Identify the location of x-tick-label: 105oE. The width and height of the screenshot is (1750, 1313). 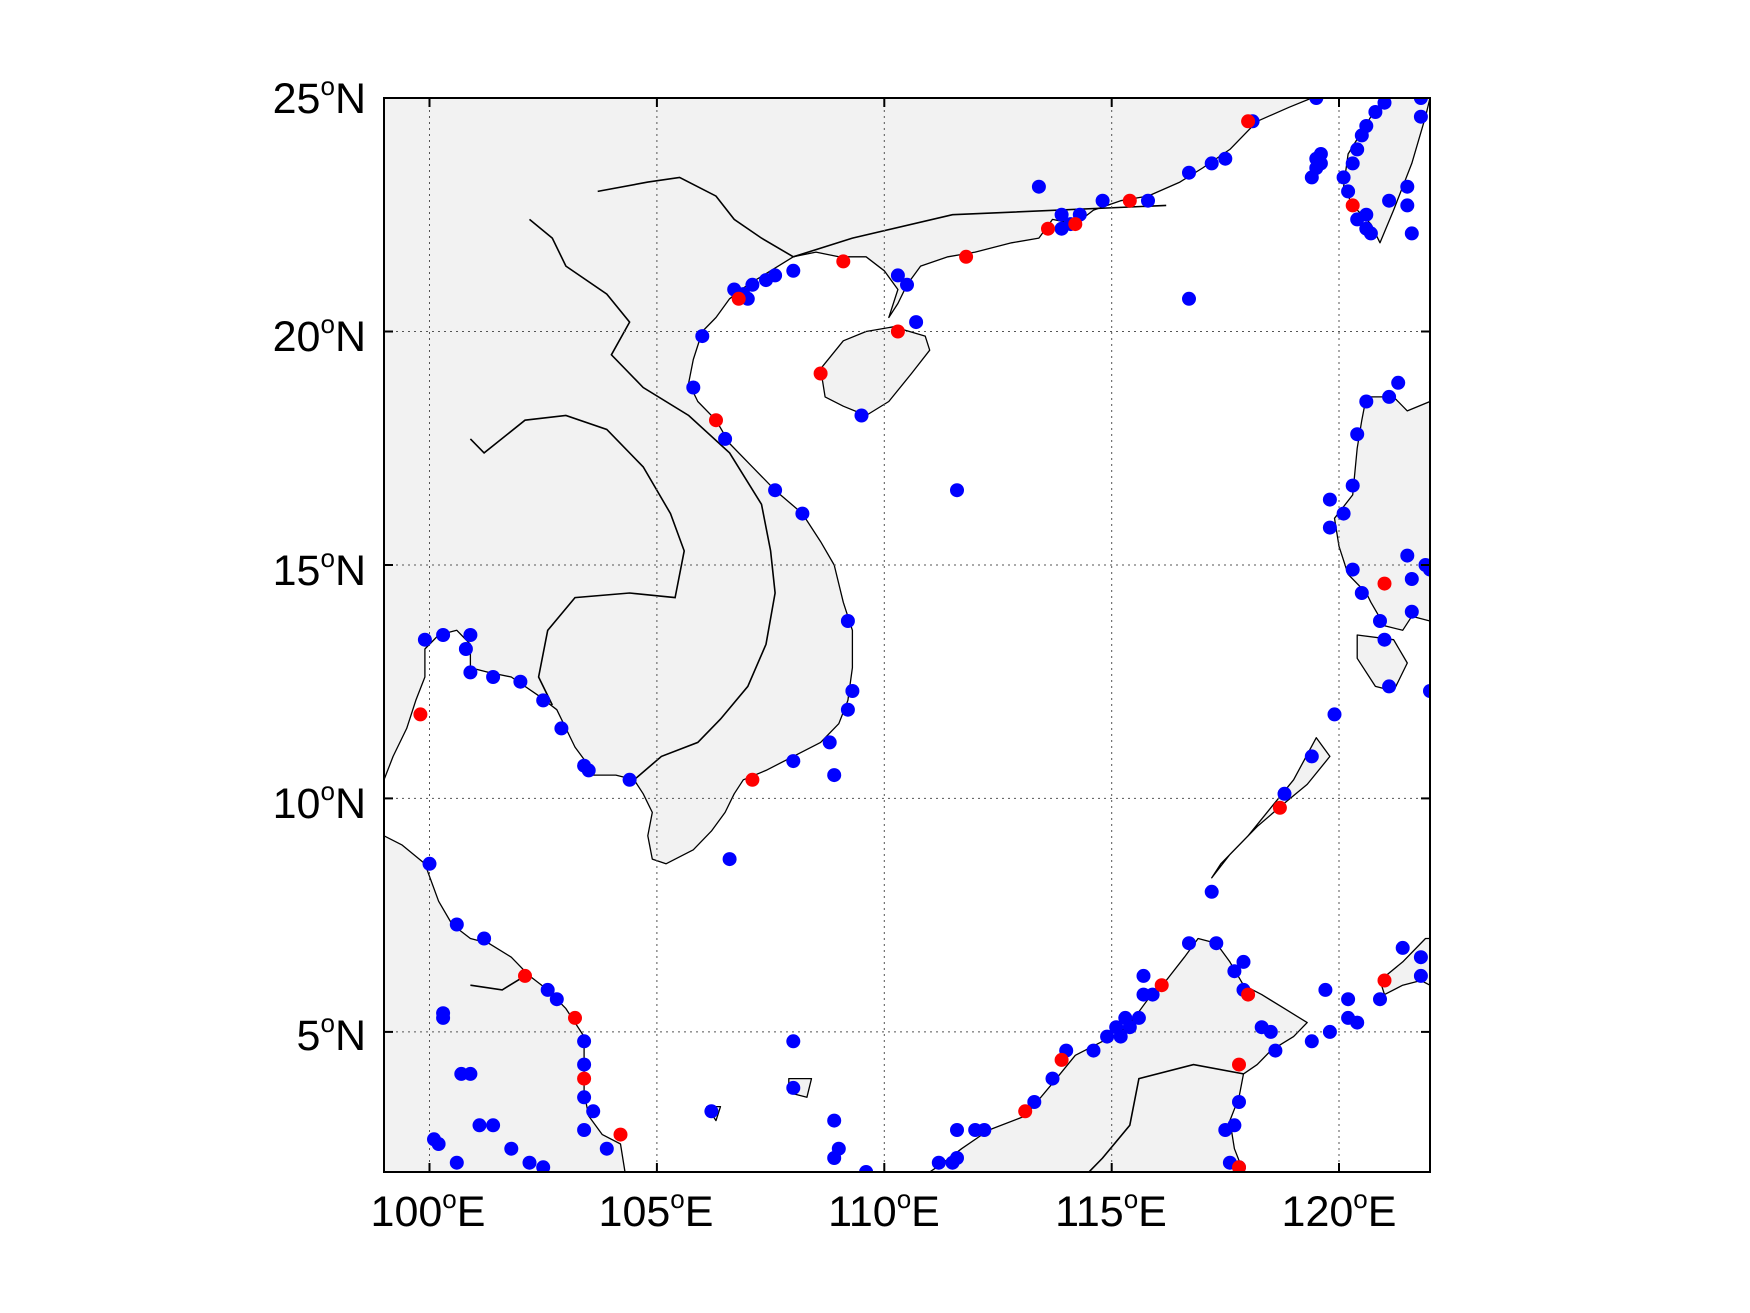
(656, 1210).